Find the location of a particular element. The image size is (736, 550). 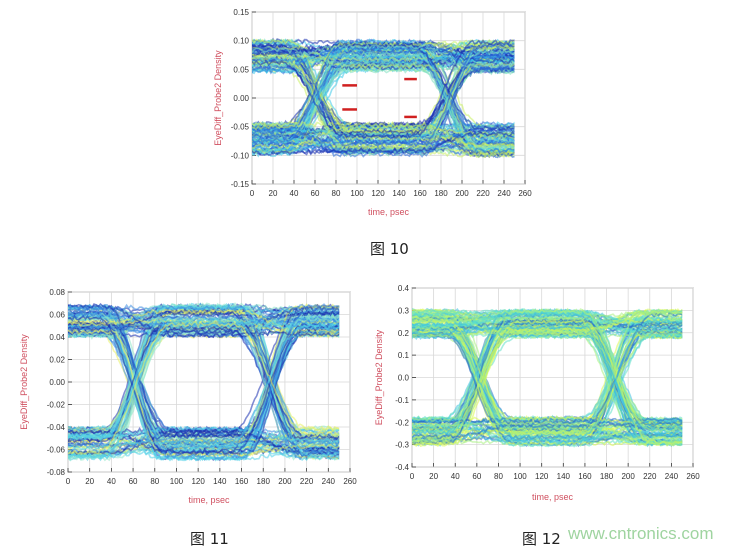

watermark: www.cntronics.com is located at coordinates (641, 533).